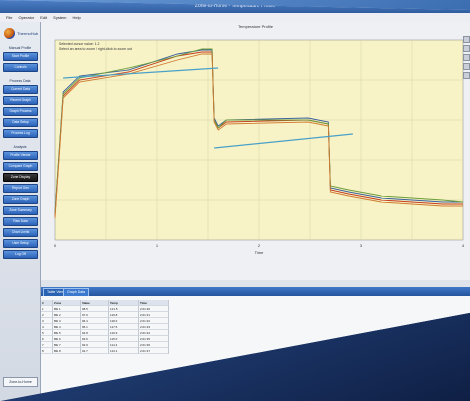  I want to click on table-cell: 97.0, so click(95, 315).